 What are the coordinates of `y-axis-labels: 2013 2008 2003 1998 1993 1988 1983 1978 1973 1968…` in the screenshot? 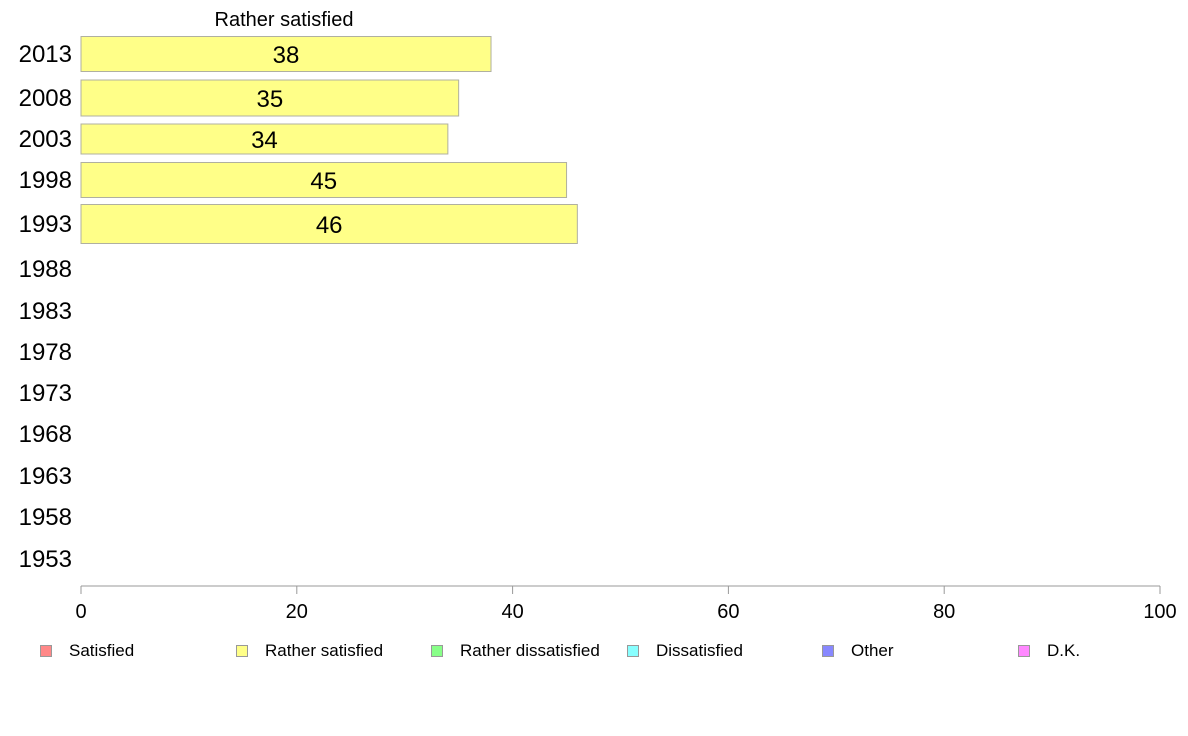 It's located at (45, 307).